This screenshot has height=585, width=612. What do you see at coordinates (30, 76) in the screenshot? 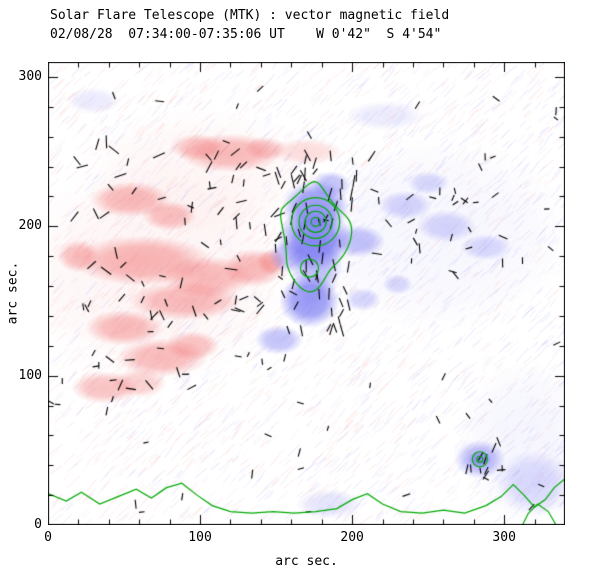
I see `y-tick-label: 300` at bounding box center [30, 76].